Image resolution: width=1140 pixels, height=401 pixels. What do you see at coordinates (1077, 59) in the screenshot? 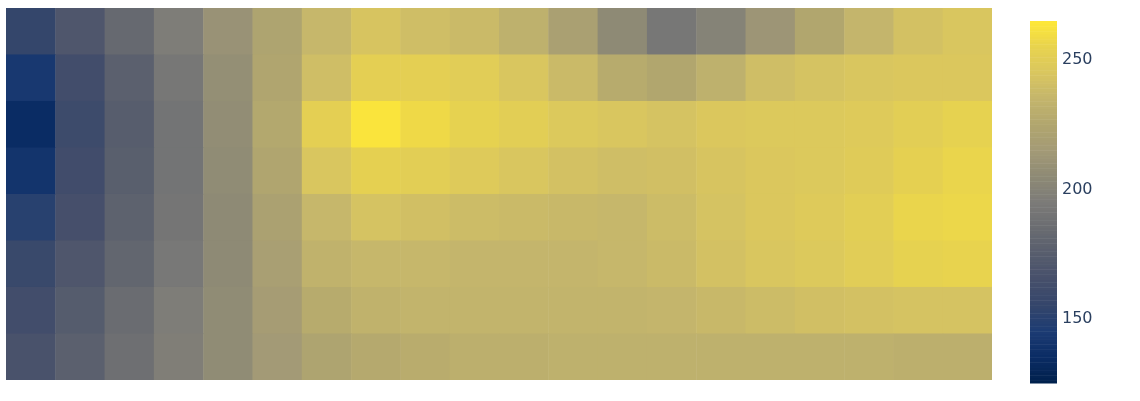
I see `color-bar-label: 250` at bounding box center [1077, 59].